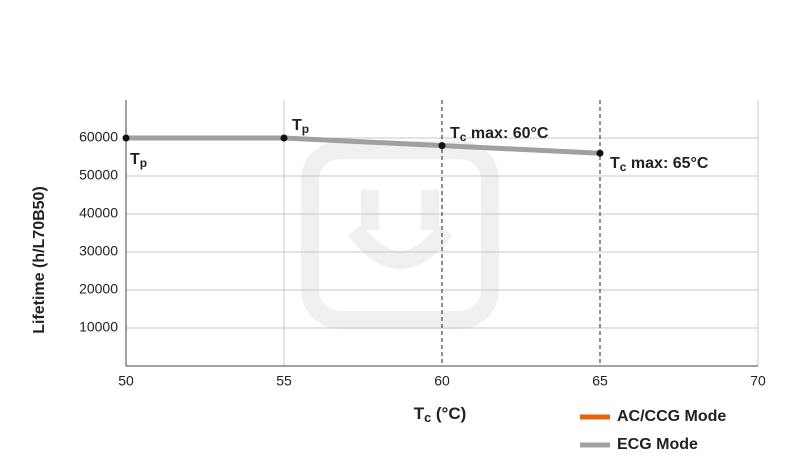 This screenshot has height=468, width=800. What do you see at coordinates (363, 145) in the screenshot?
I see `series-line` at bounding box center [363, 145].